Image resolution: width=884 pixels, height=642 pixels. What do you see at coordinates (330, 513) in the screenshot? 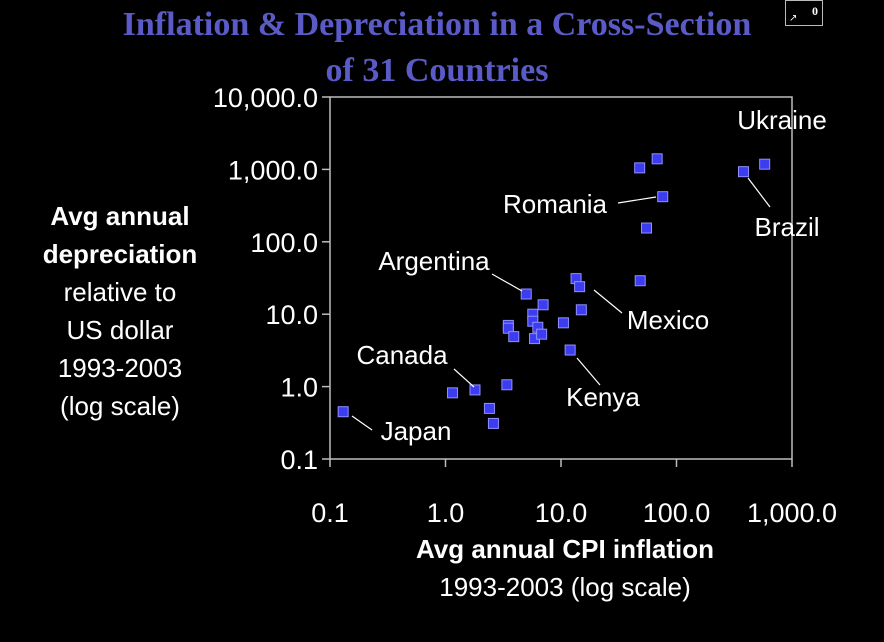
I see `x-tick-label: 0.1` at bounding box center [330, 513].